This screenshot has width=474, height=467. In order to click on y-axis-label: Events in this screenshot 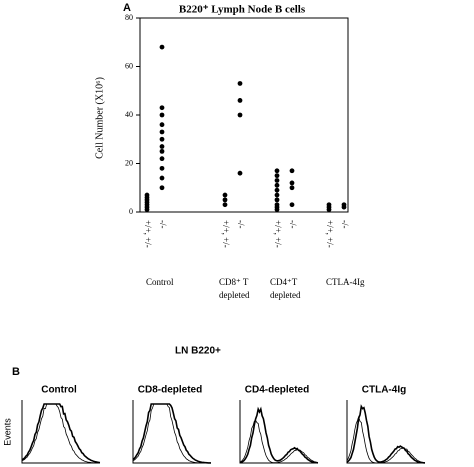, I will do `click(7, 432)`.